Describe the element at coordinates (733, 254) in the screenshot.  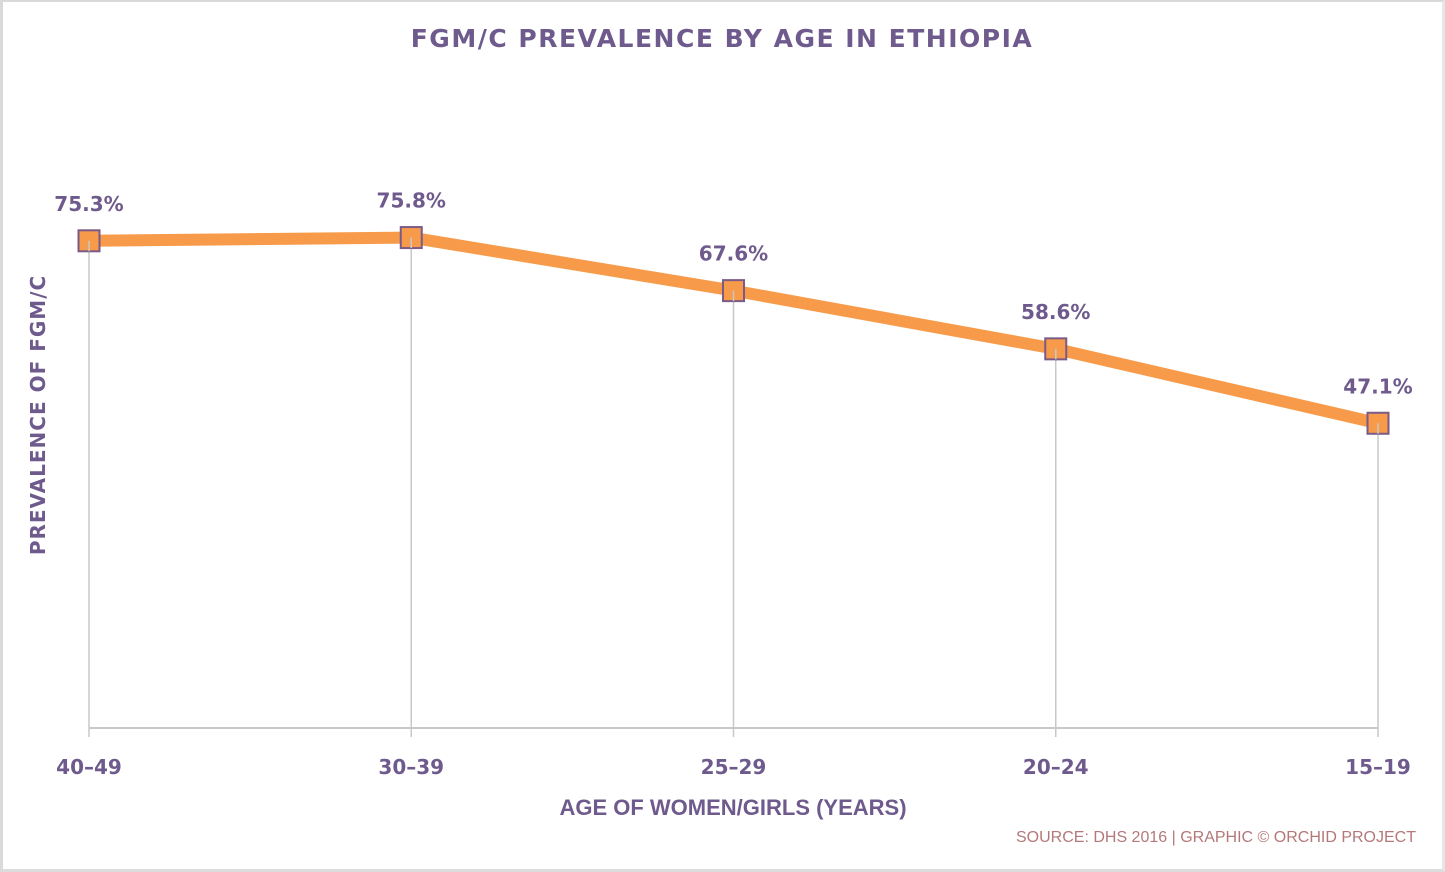
I see `data-label: 67.6%` at that location.